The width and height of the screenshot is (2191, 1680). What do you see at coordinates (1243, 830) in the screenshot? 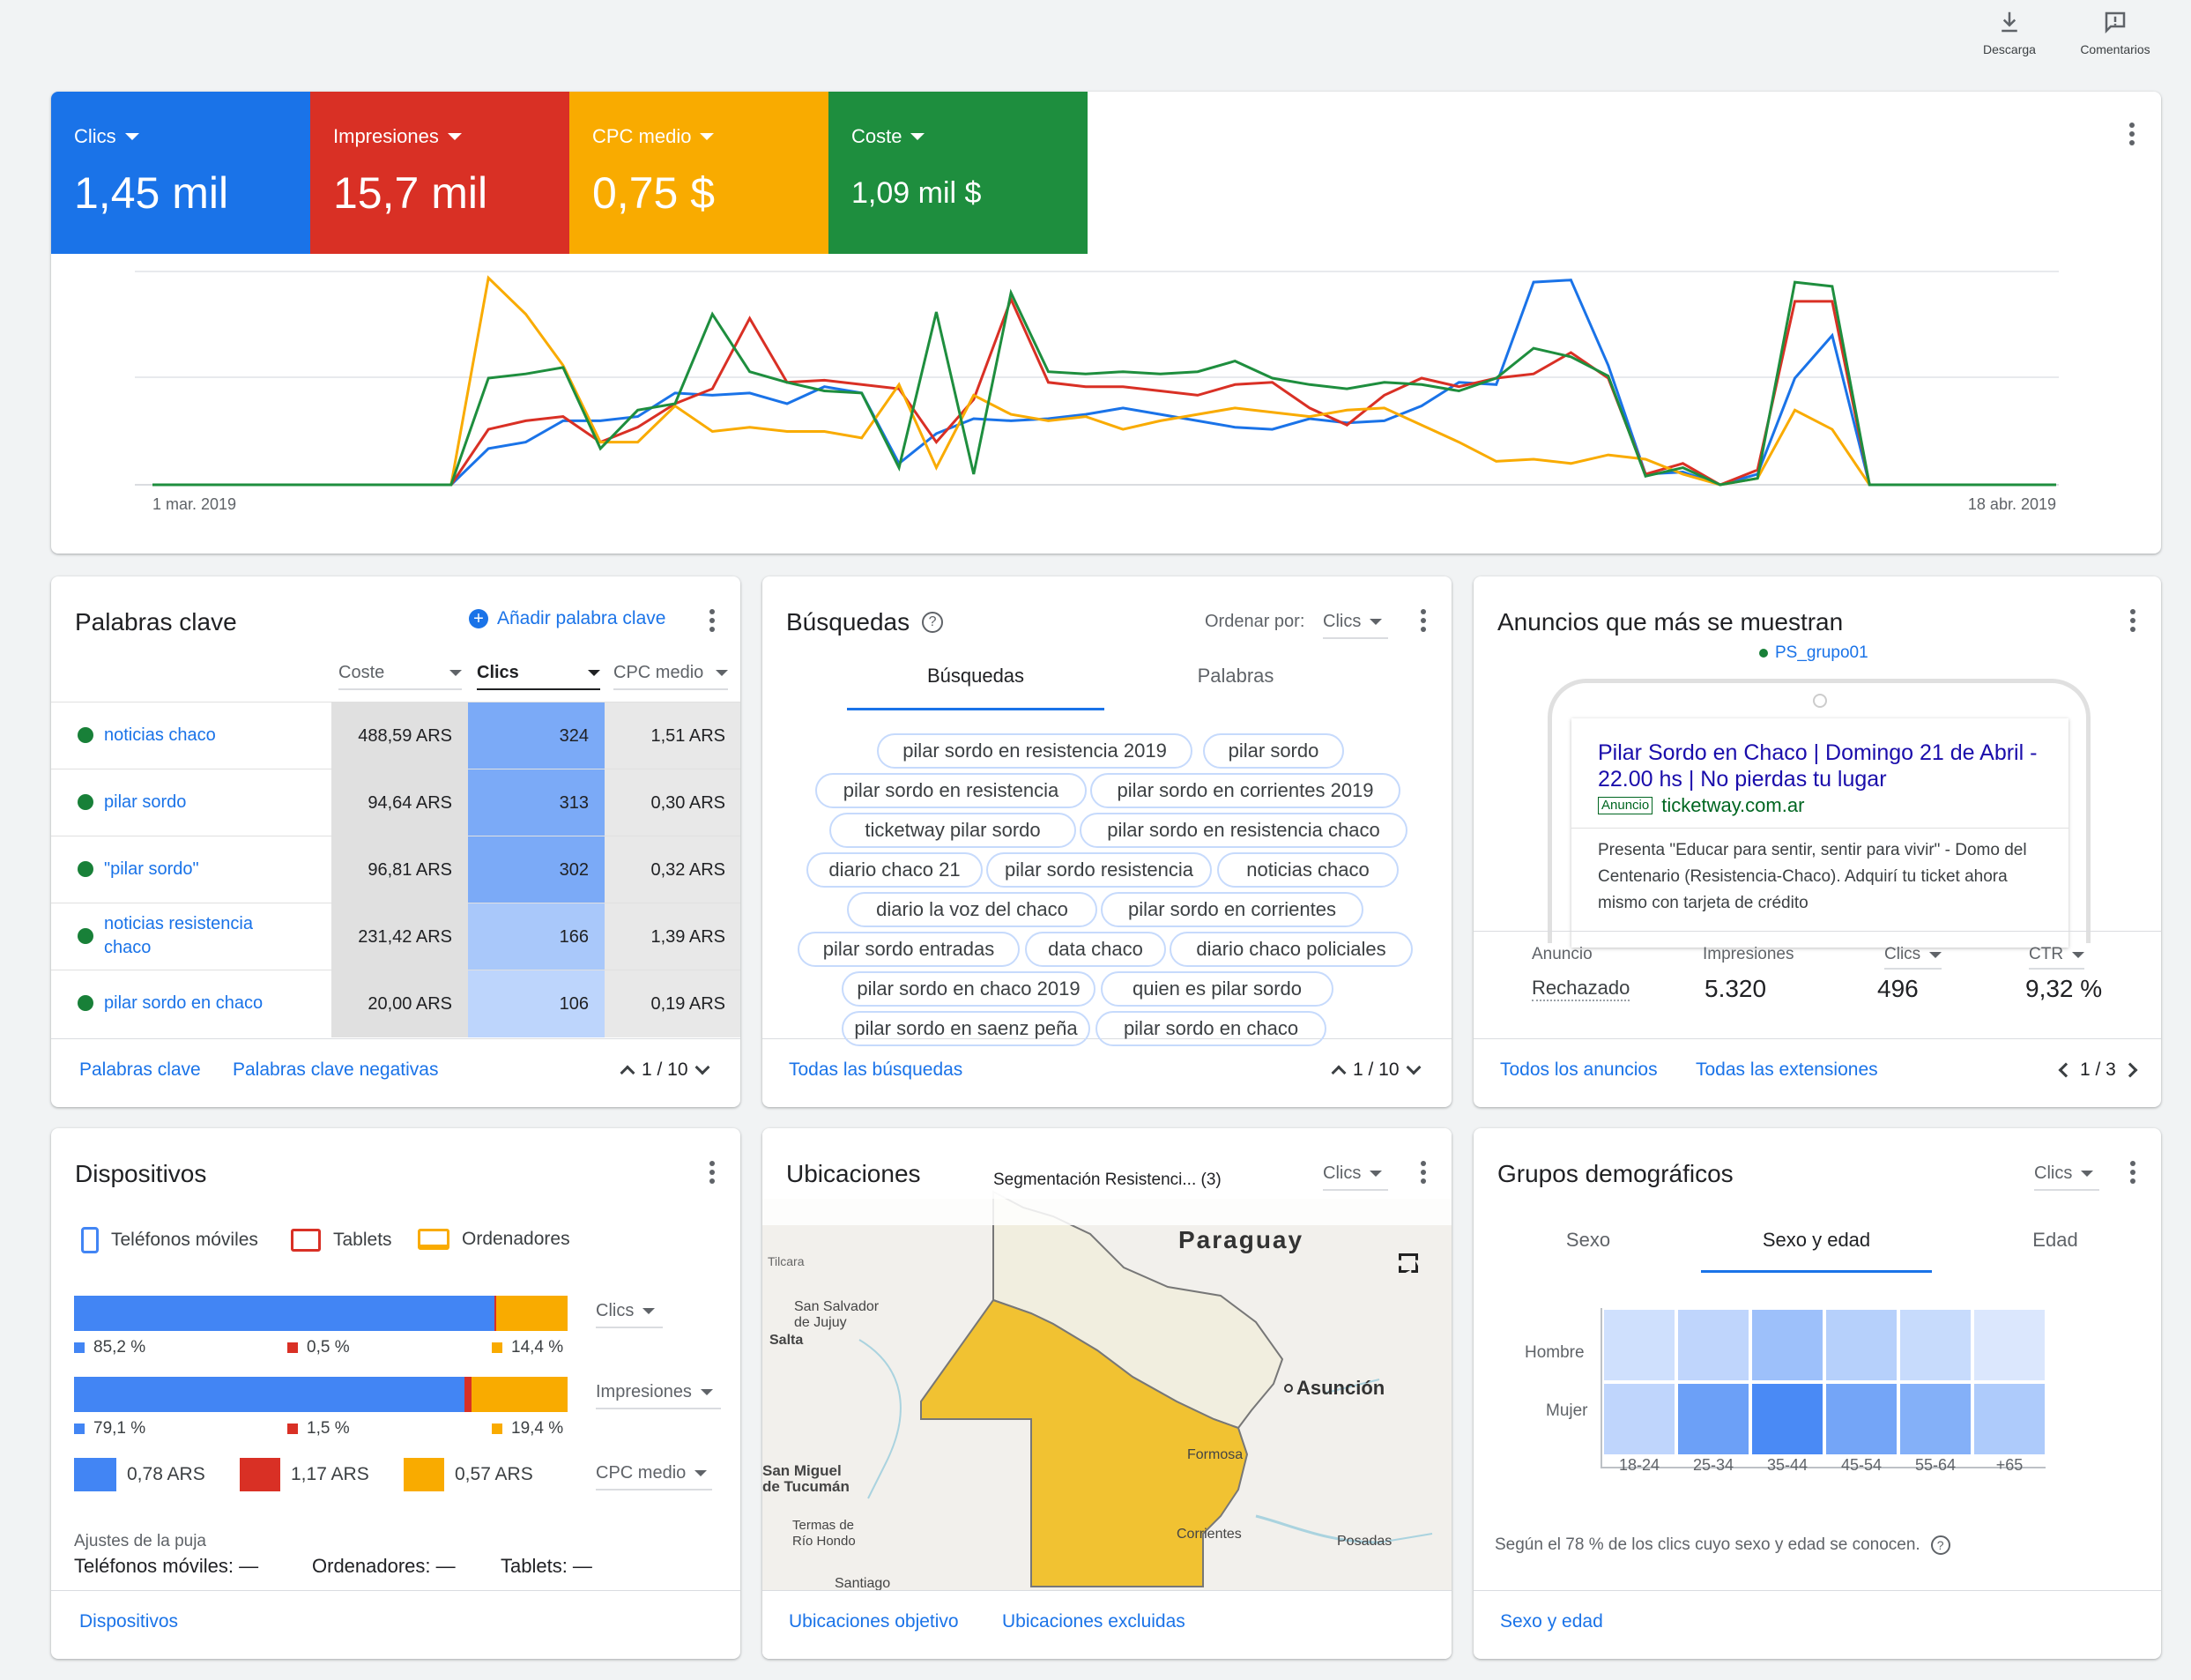
I see `search-term-chip: pilar sordo en resistencia chaco` at bounding box center [1243, 830].